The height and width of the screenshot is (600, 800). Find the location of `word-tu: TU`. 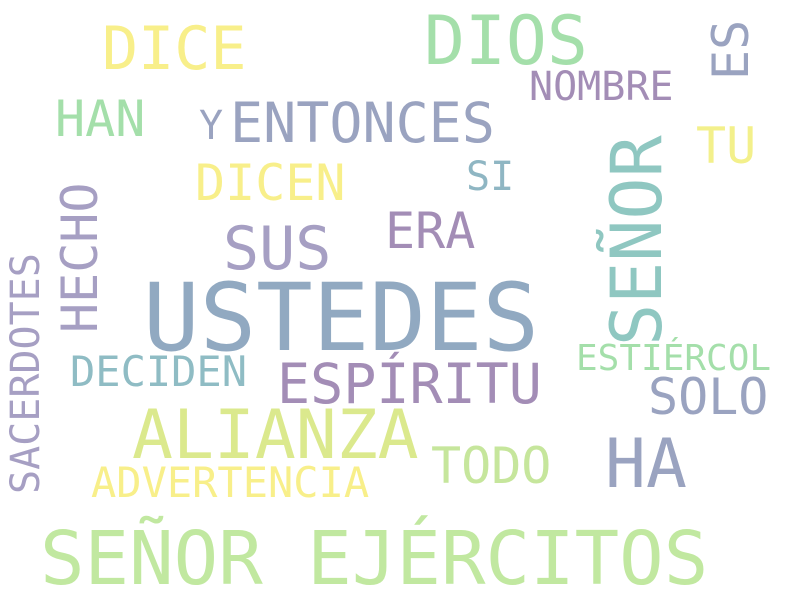

word-tu: TU is located at coordinates (726, 146).